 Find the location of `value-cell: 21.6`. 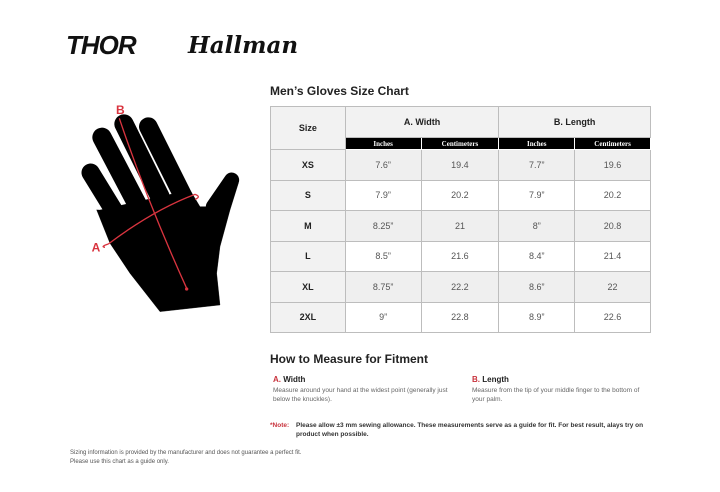

value-cell: 21.6 is located at coordinates (460, 256).